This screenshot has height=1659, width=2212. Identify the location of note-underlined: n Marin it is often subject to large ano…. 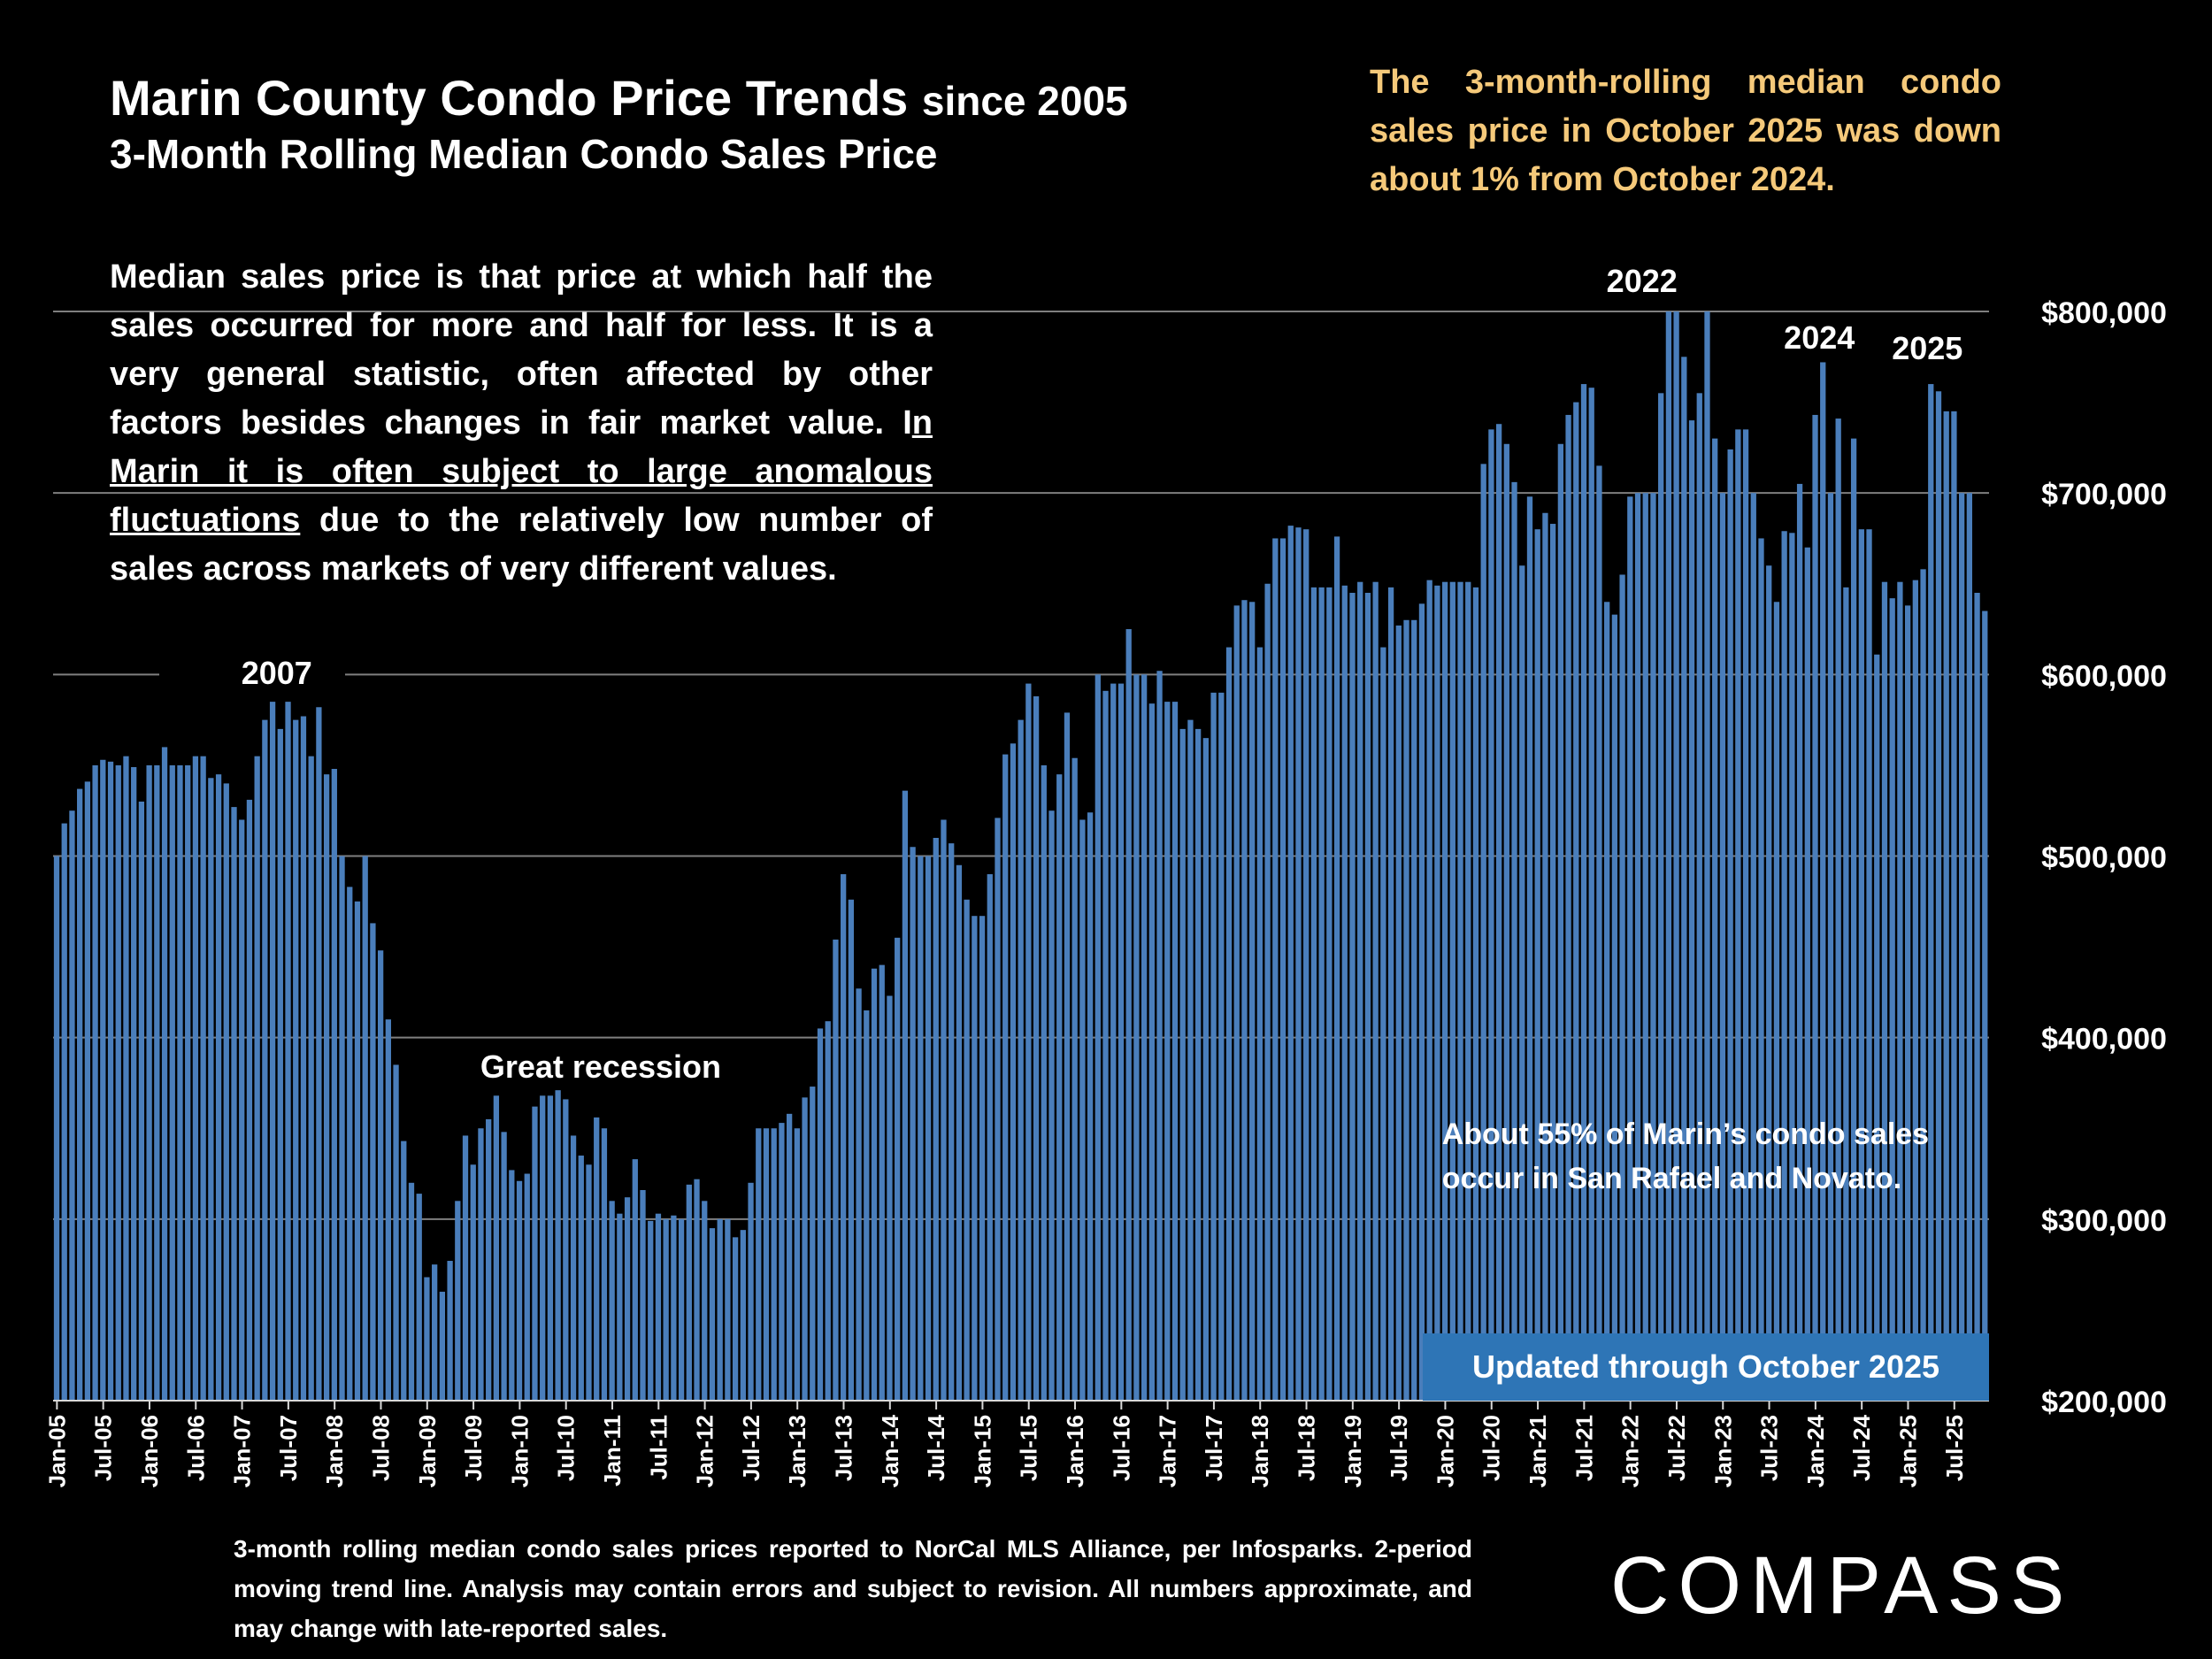
(522, 472).